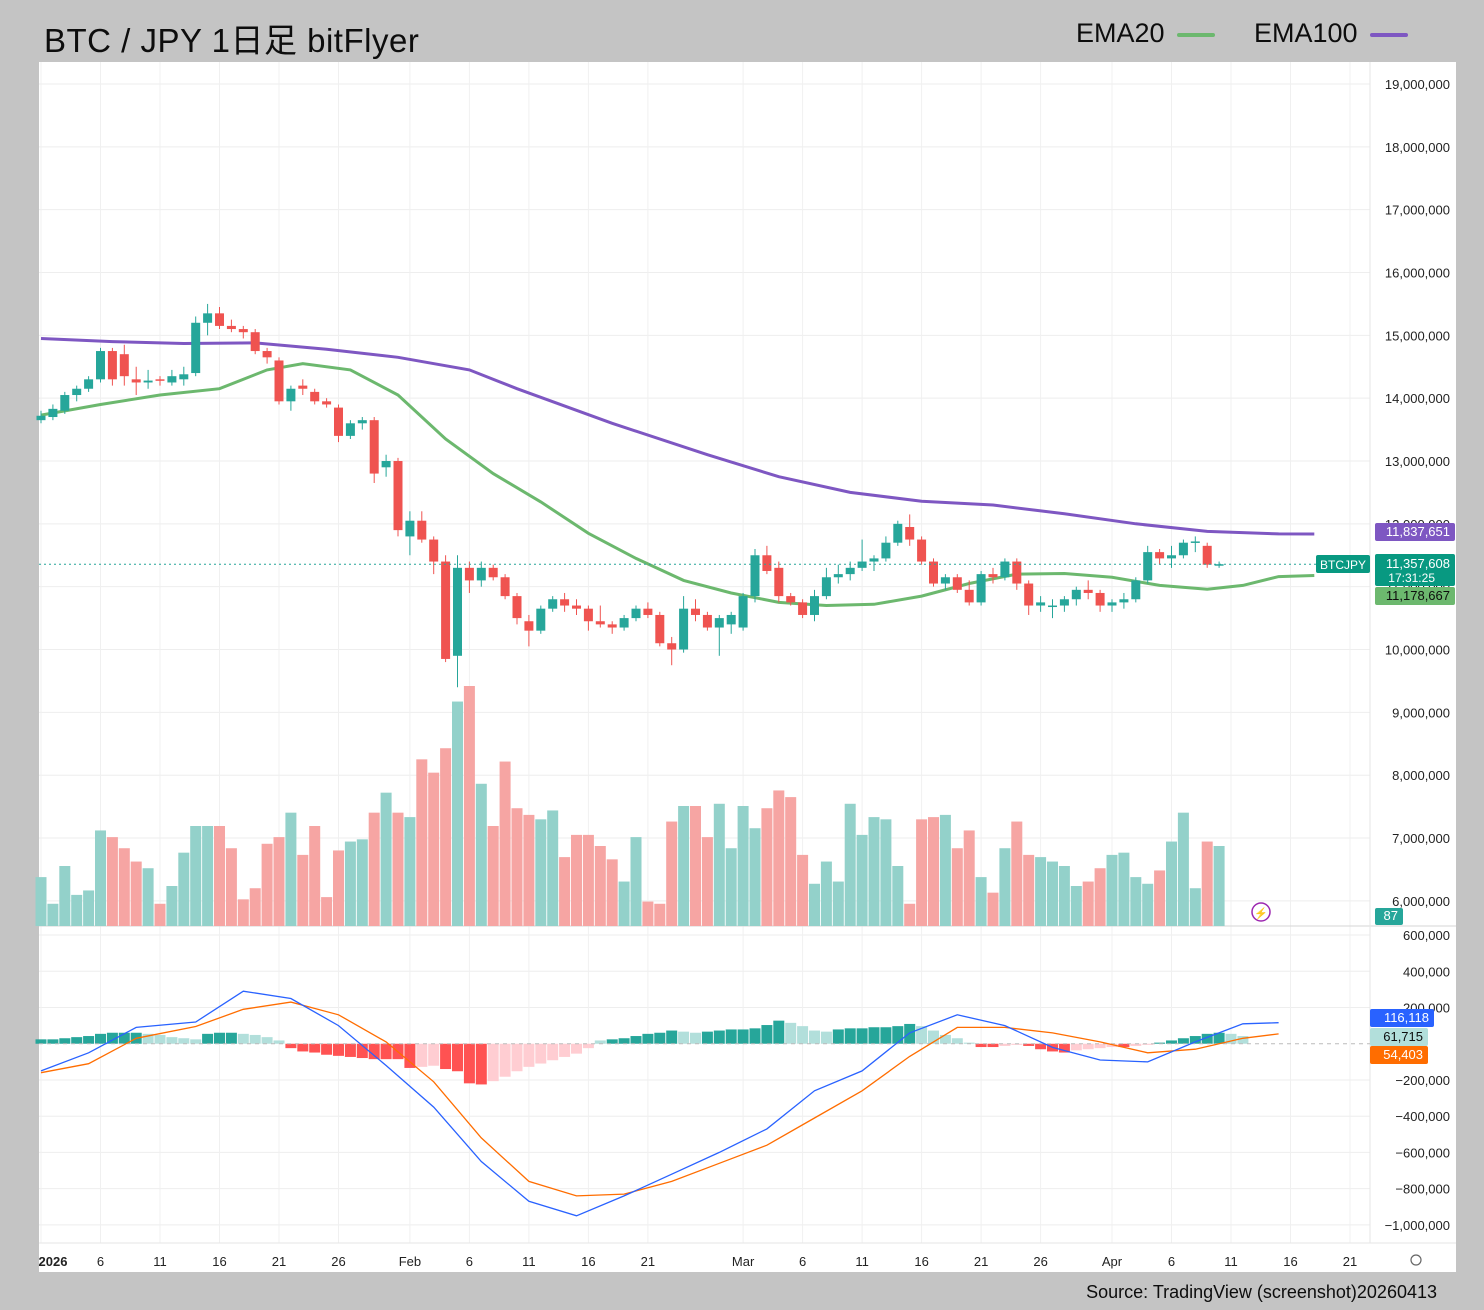  I want to click on price-tick-label: 8,000,000, so click(1421, 775).